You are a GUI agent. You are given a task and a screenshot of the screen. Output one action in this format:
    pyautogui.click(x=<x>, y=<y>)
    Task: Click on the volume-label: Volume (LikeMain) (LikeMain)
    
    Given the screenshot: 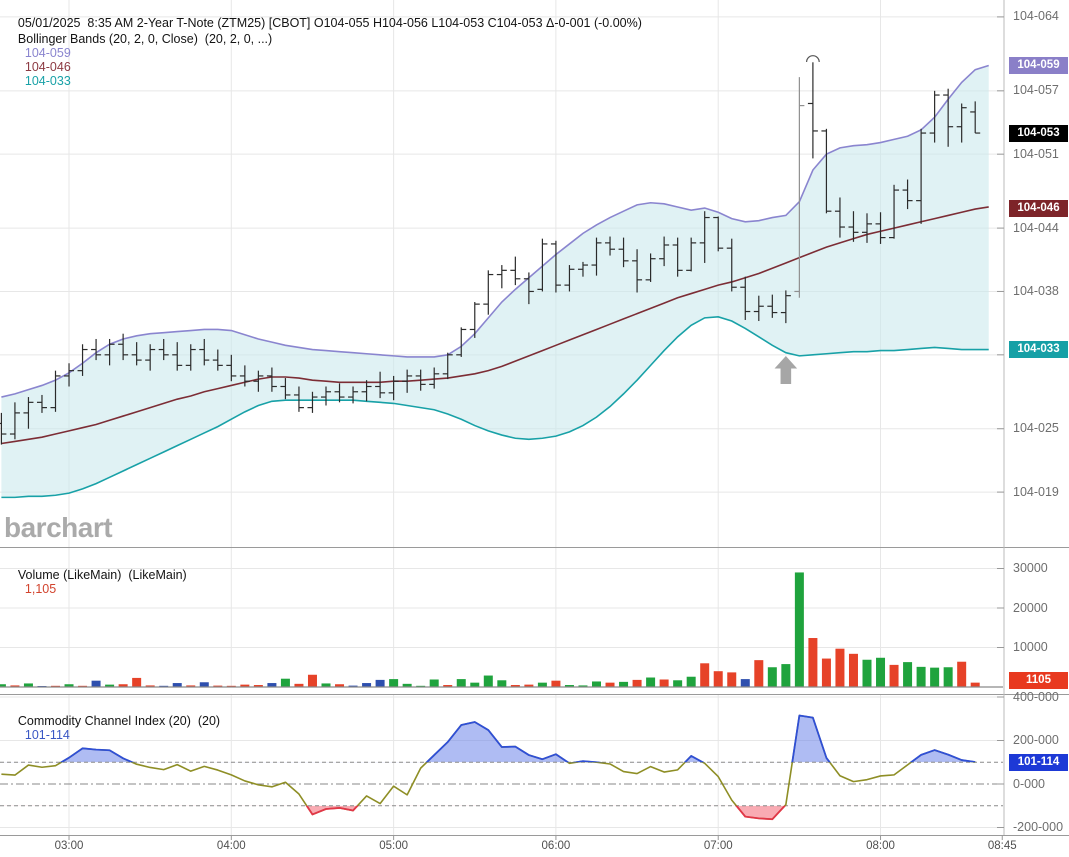 What is the action you would take?
    pyautogui.click(x=102, y=575)
    